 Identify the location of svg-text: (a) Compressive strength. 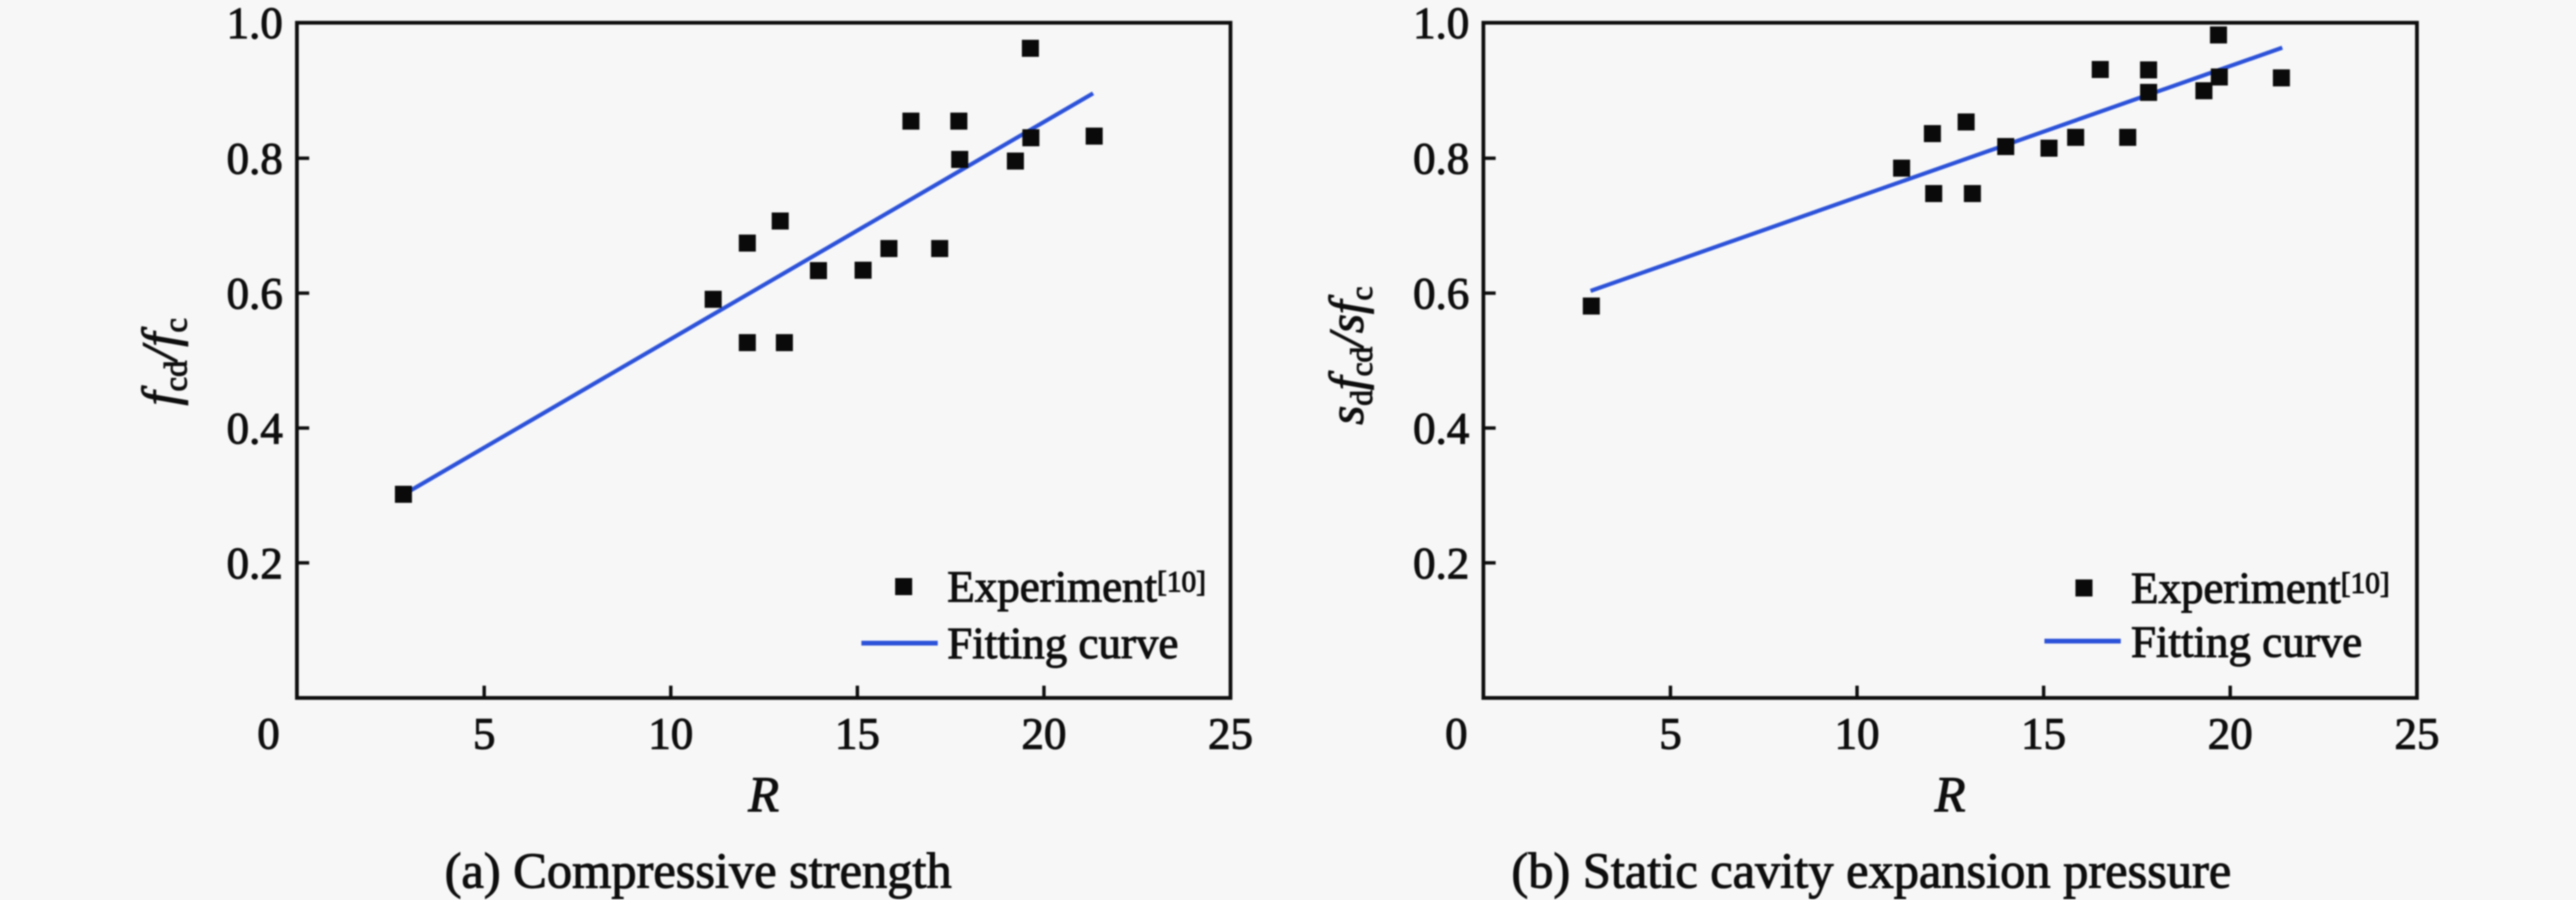
(698, 871).